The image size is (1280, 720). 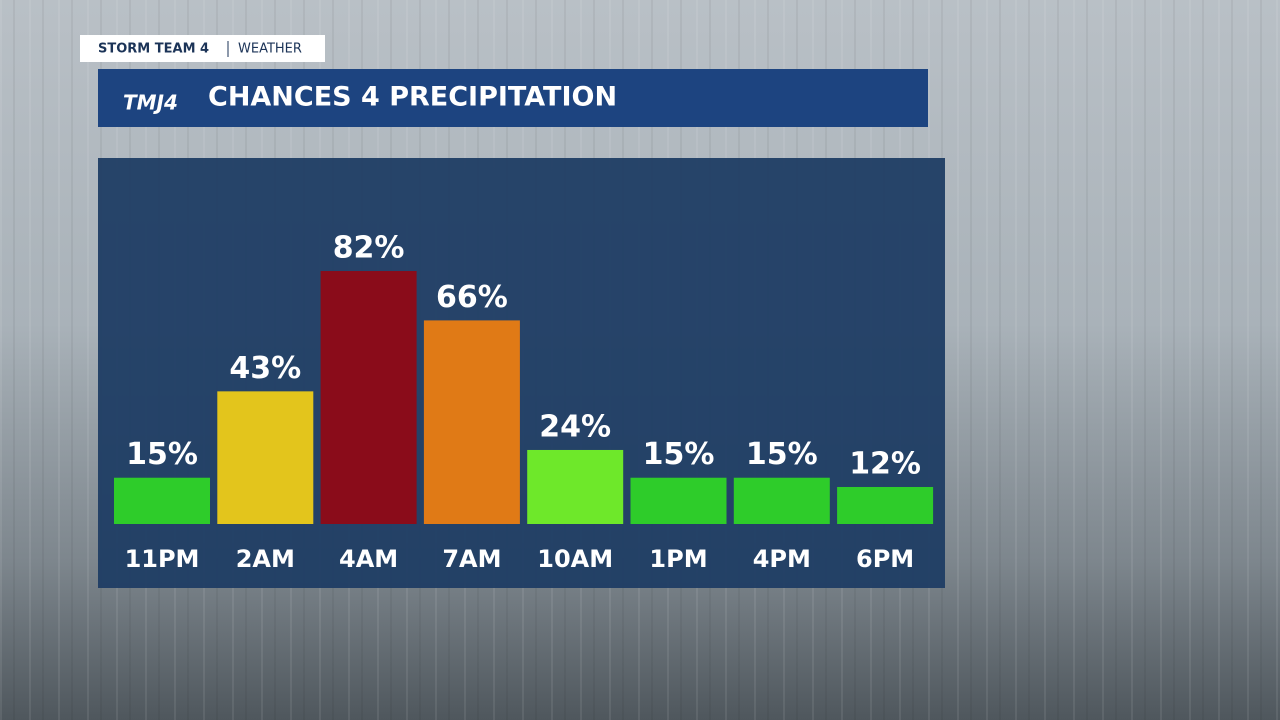 I want to click on title-bar, so click(x=513, y=98).